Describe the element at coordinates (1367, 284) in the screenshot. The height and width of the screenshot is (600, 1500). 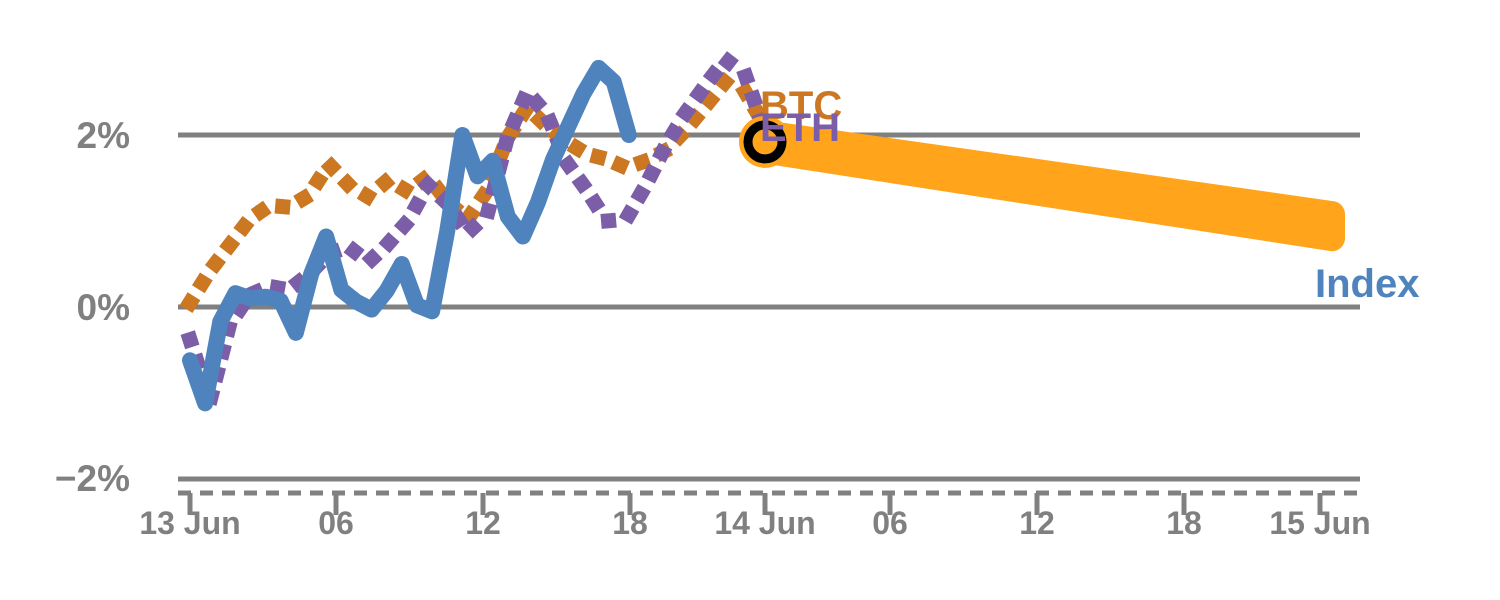
I see `series-label-index: Index` at that location.